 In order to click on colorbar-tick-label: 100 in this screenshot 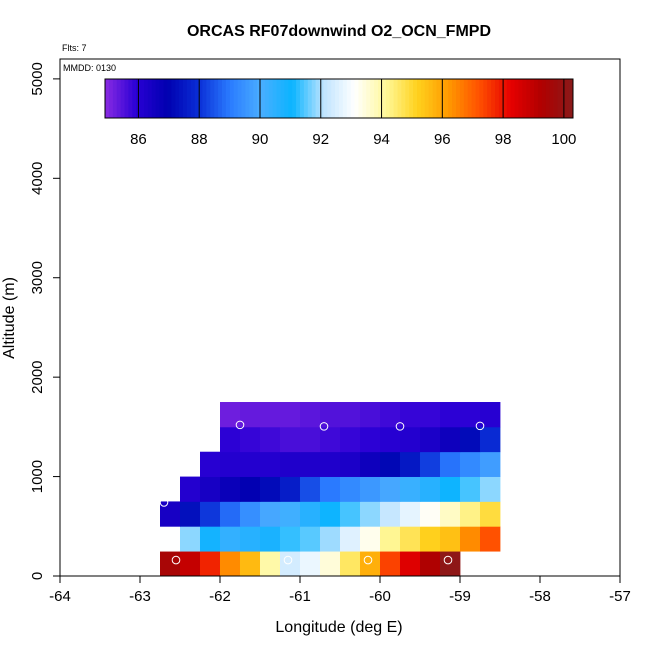, I will do `click(563, 139)`.